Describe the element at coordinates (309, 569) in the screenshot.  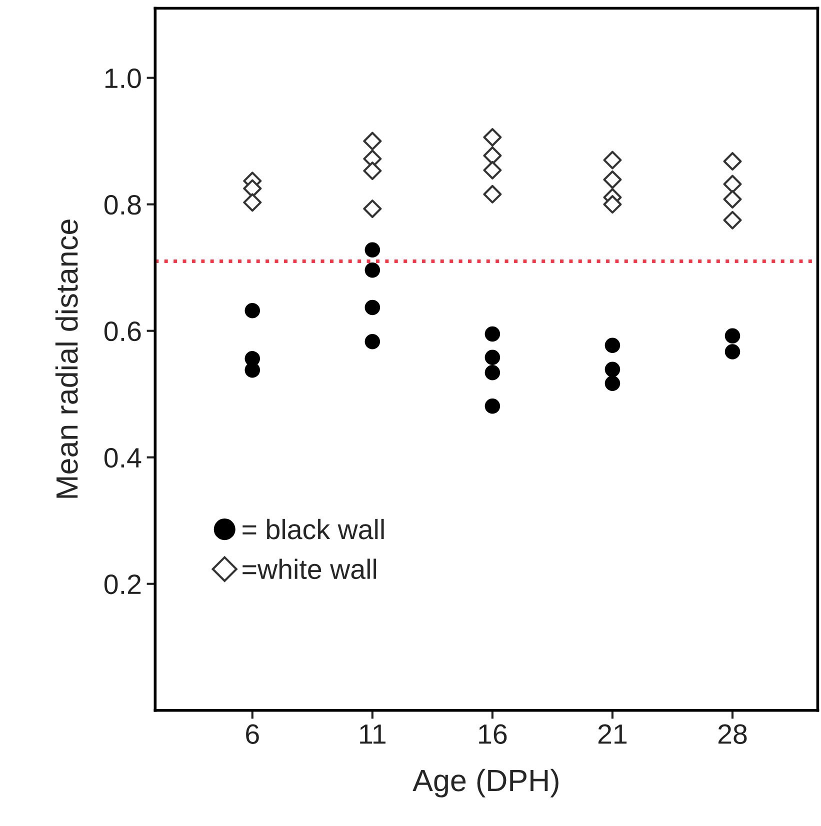
I see `legend-label: =white wall` at that location.